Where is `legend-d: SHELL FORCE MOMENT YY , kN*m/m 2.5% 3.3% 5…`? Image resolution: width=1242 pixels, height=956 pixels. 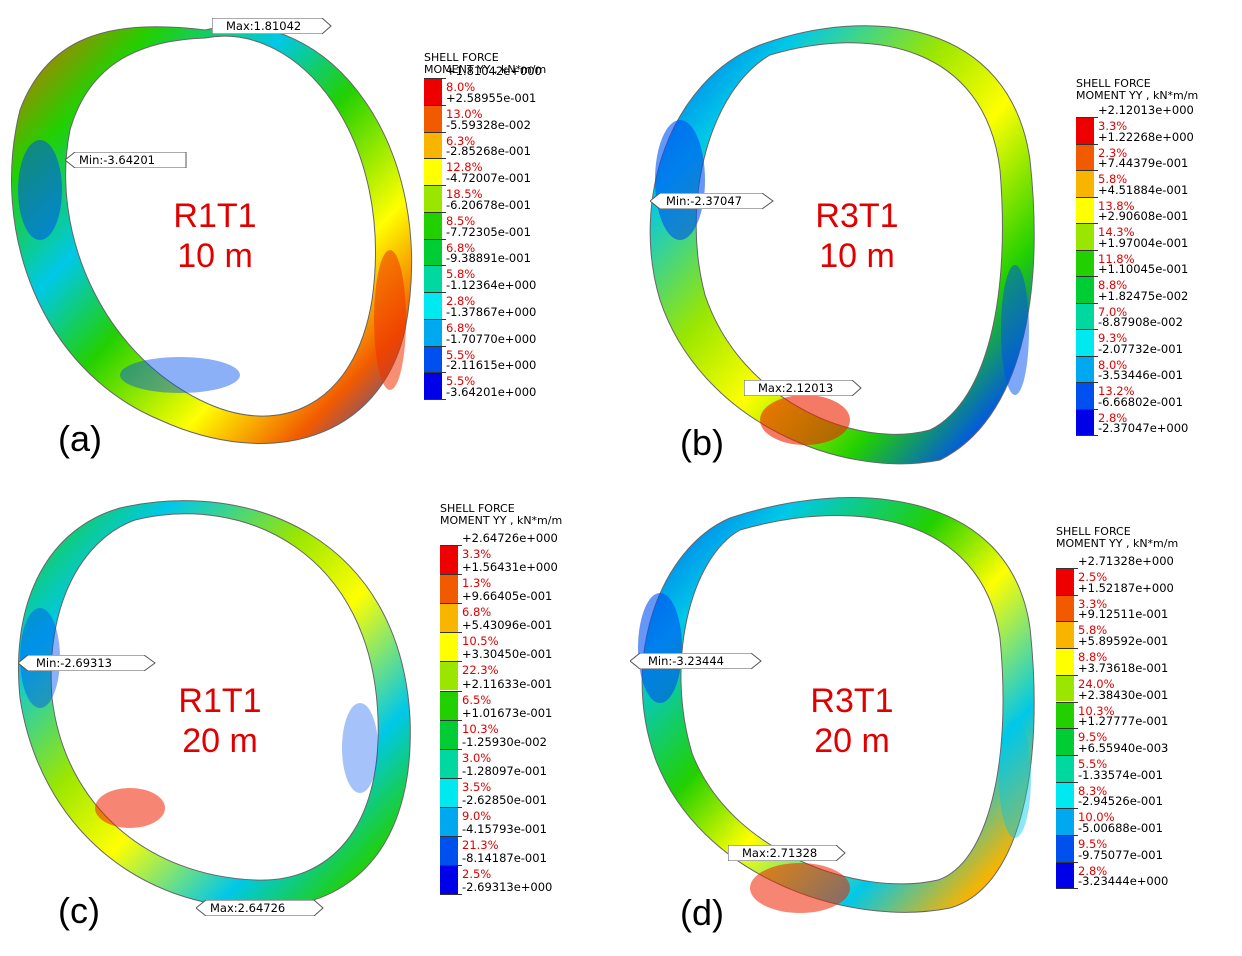 legend-d: SHELL FORCE MOMENT YY , kN*m/m 2.5% 3.3% 5… is located at coordinates (1143, 710).